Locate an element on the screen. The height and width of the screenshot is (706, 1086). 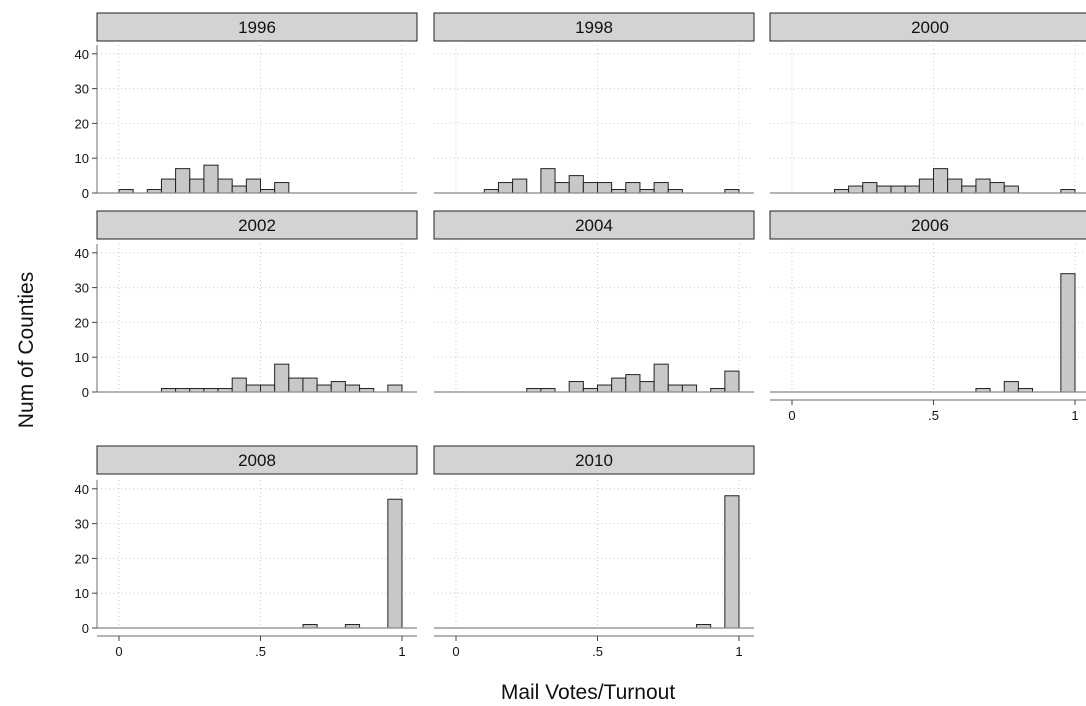
panel-title: 2000 is located at coordinates (930, 27).